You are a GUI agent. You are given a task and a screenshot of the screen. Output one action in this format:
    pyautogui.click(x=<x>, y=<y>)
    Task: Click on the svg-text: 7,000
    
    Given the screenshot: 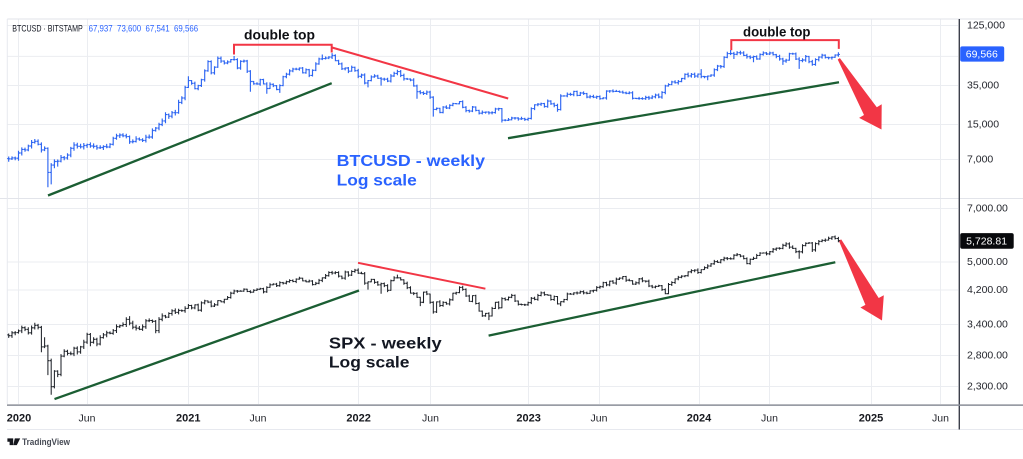 What is the action you would take?
    pyautogui.click(x=980, y=159)
    